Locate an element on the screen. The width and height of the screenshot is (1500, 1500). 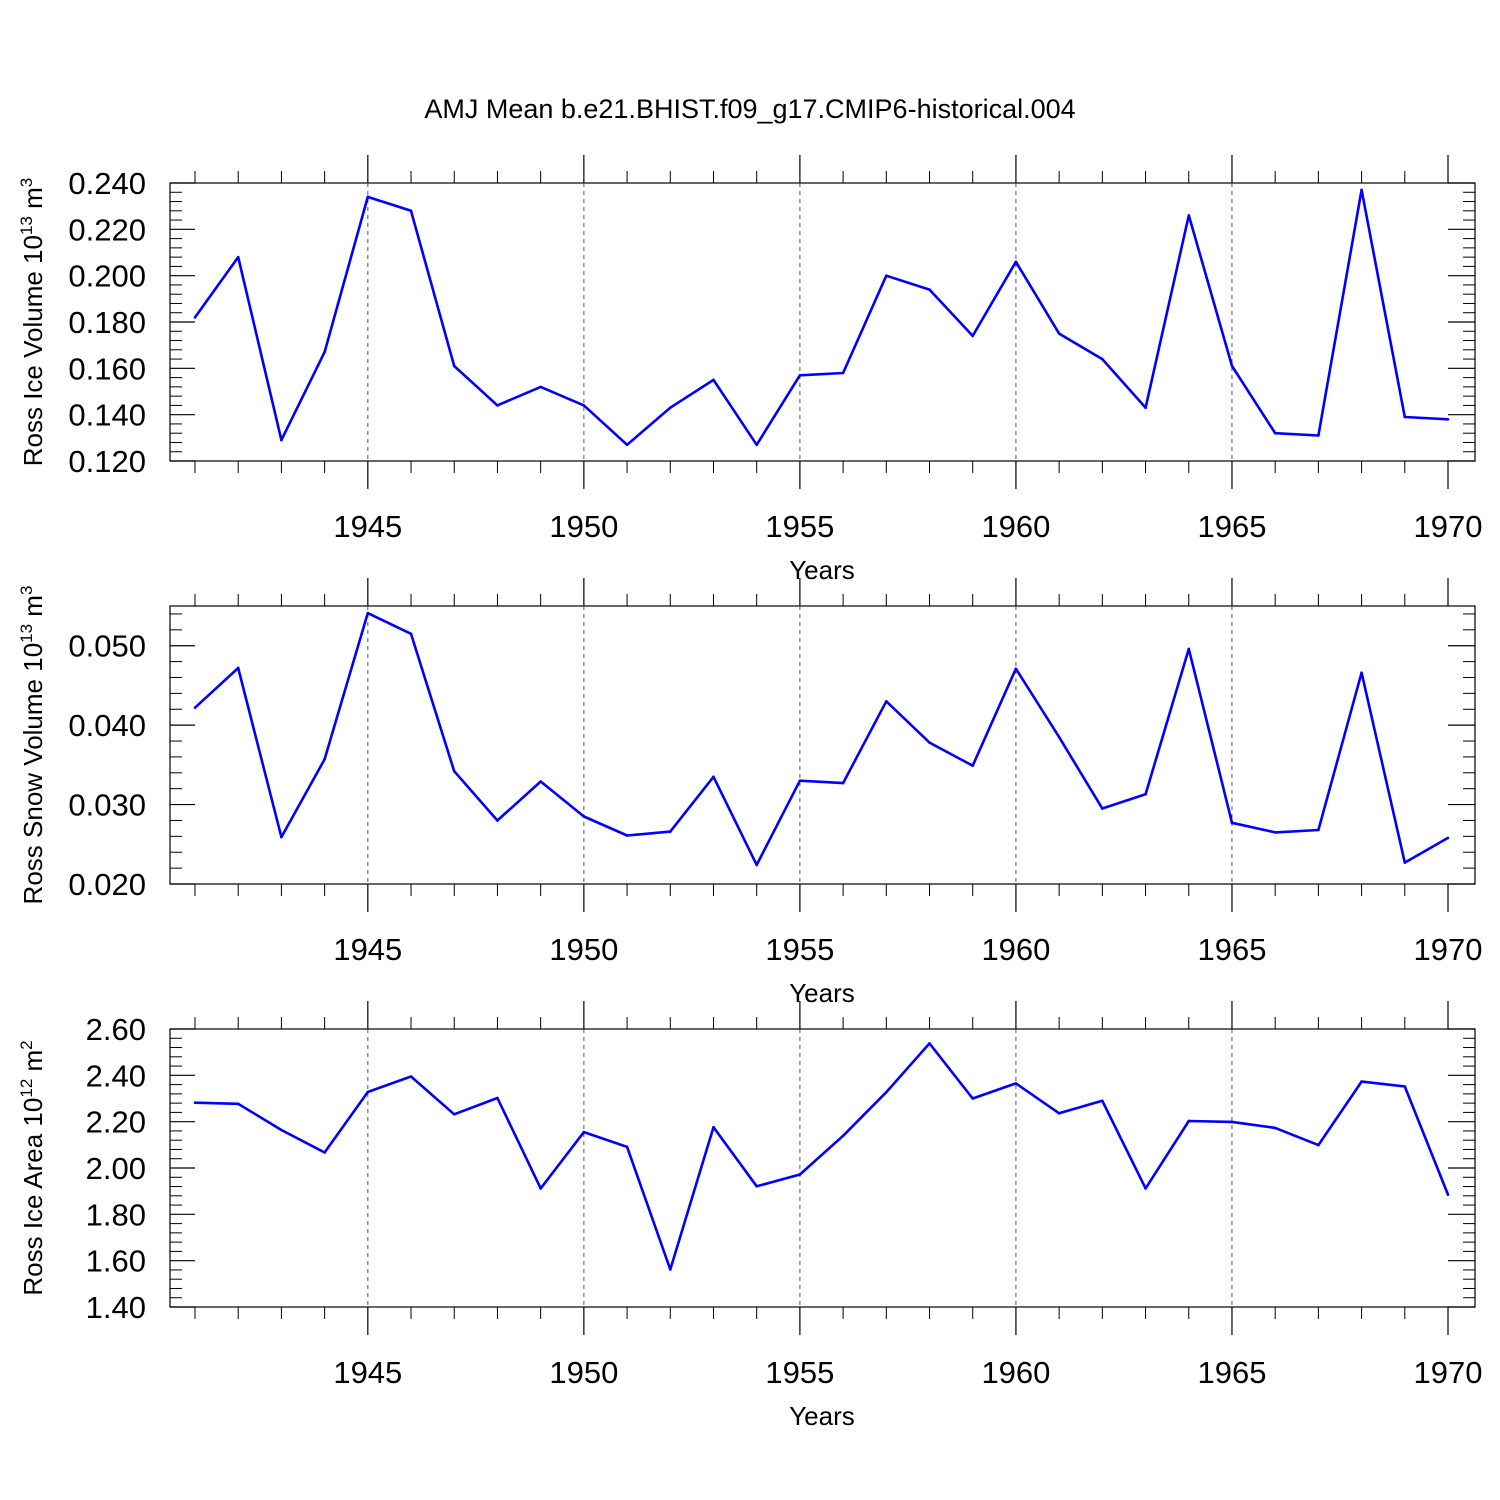
y-tick-label: 2.60 is located at coordinates (116, 1029).